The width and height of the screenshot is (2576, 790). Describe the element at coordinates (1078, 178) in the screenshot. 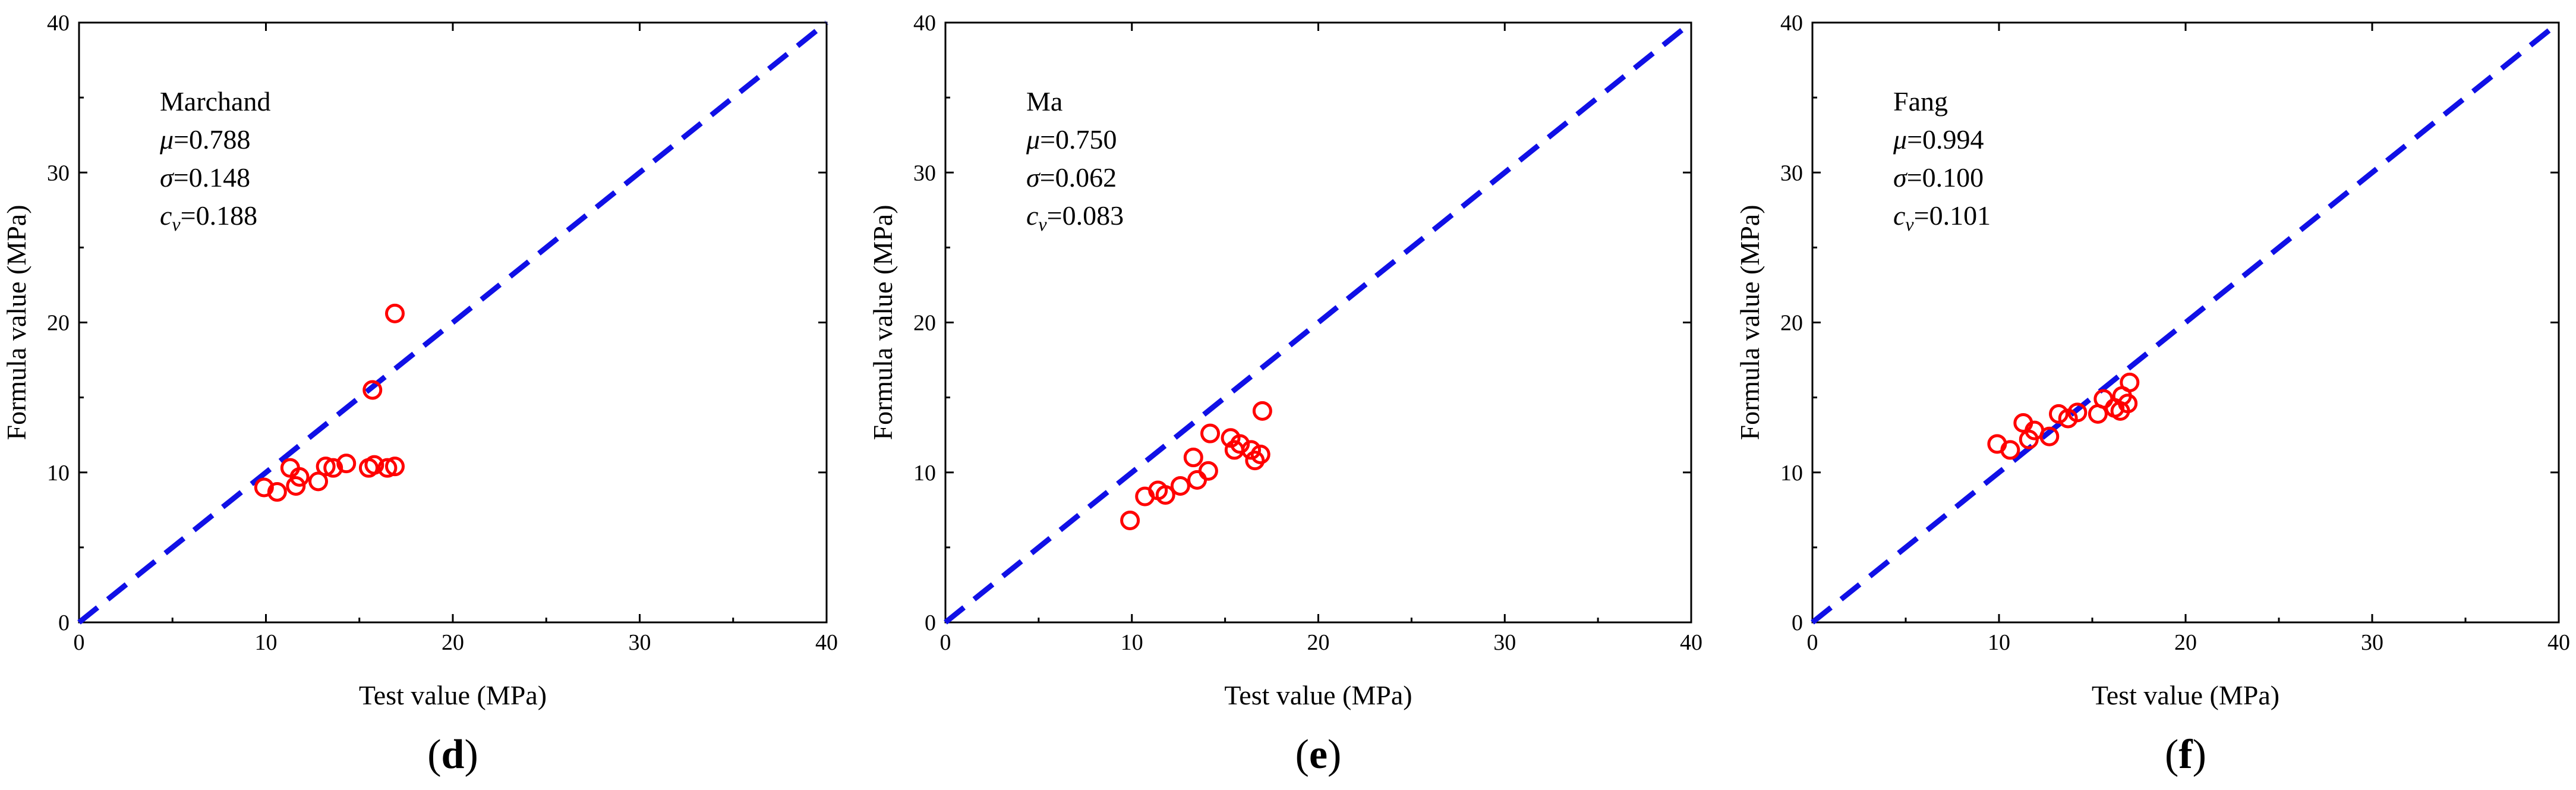

I see `stat-value: =0.062` at that location.